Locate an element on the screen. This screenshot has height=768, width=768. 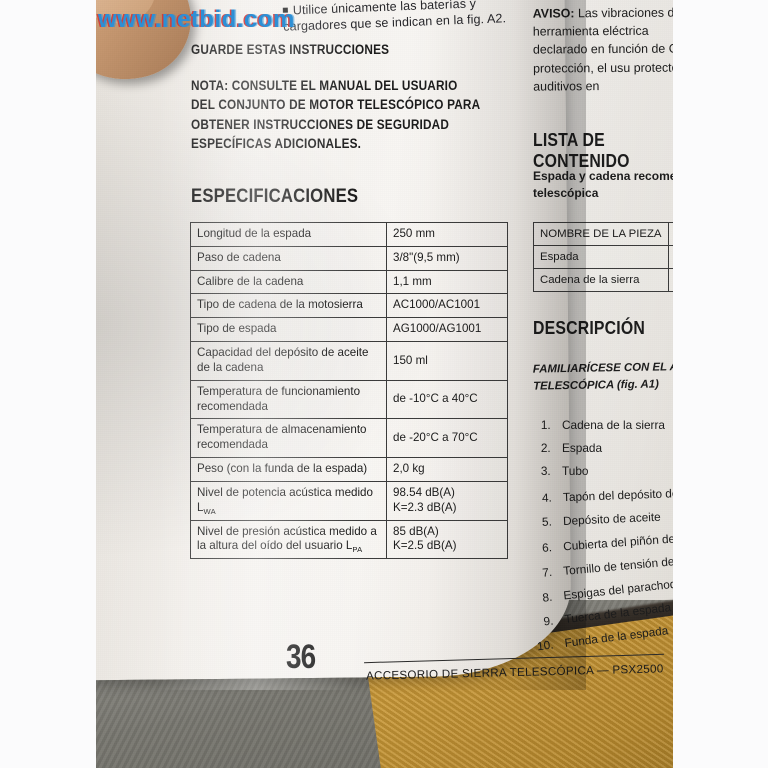
netbid-watermark: www.netbid.com is located at coordinates (196, 19).